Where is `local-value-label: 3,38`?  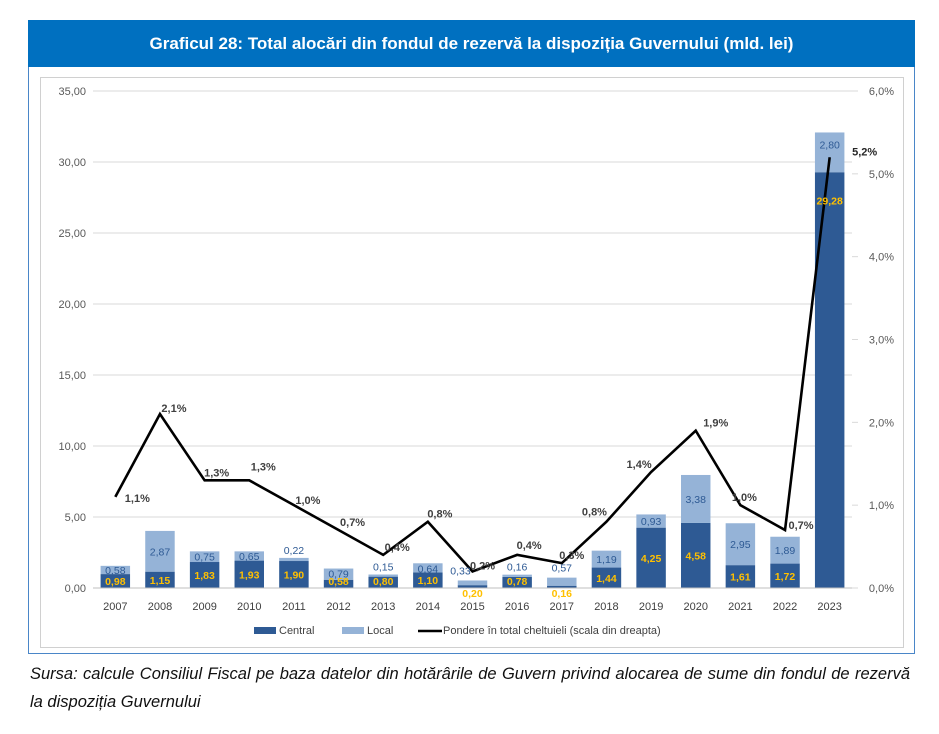
local-value-label: 3,38 is located at coordinates (696, 500).